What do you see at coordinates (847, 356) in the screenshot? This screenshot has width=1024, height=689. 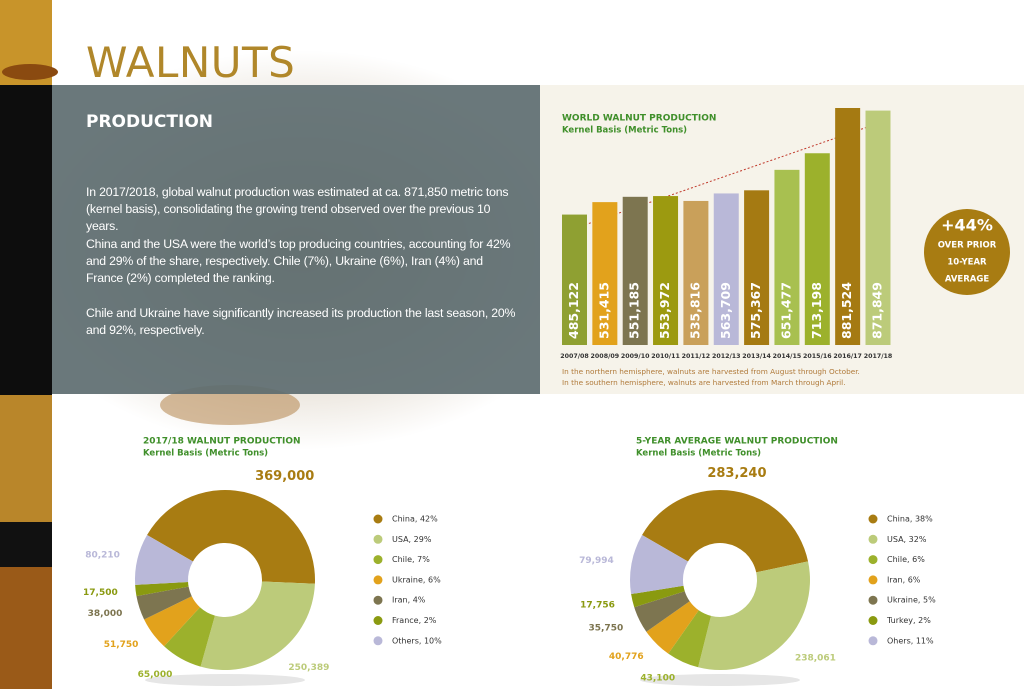 I see `x-tick-label: 2016/17` at bounding box center [847, 356].